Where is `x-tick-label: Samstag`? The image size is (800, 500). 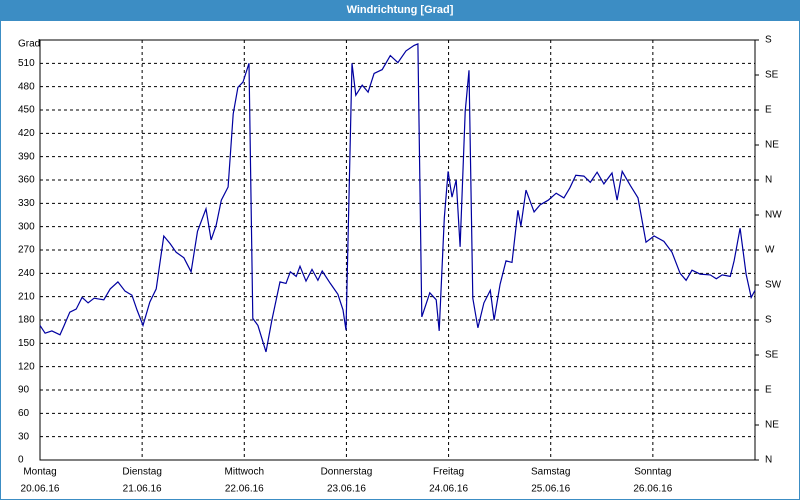 x-tick-label: Samstag is located at coordinates (550, 472).